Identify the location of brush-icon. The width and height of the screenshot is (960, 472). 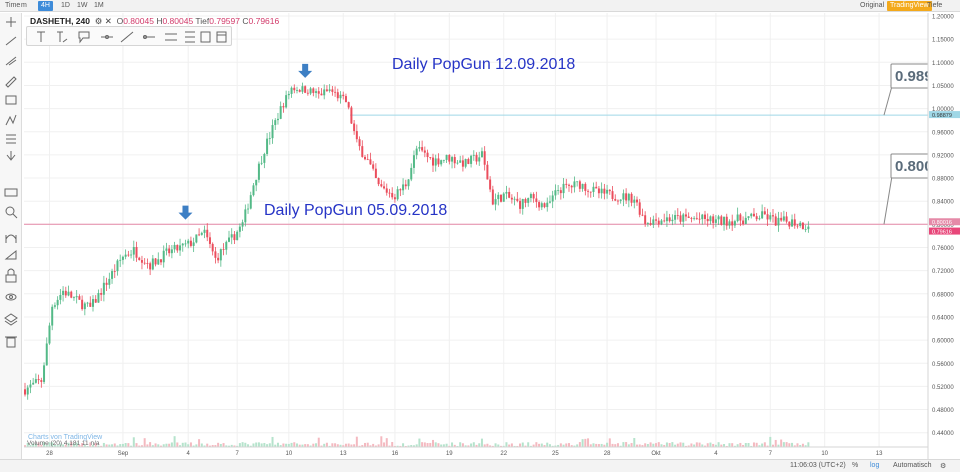
(11, 82).